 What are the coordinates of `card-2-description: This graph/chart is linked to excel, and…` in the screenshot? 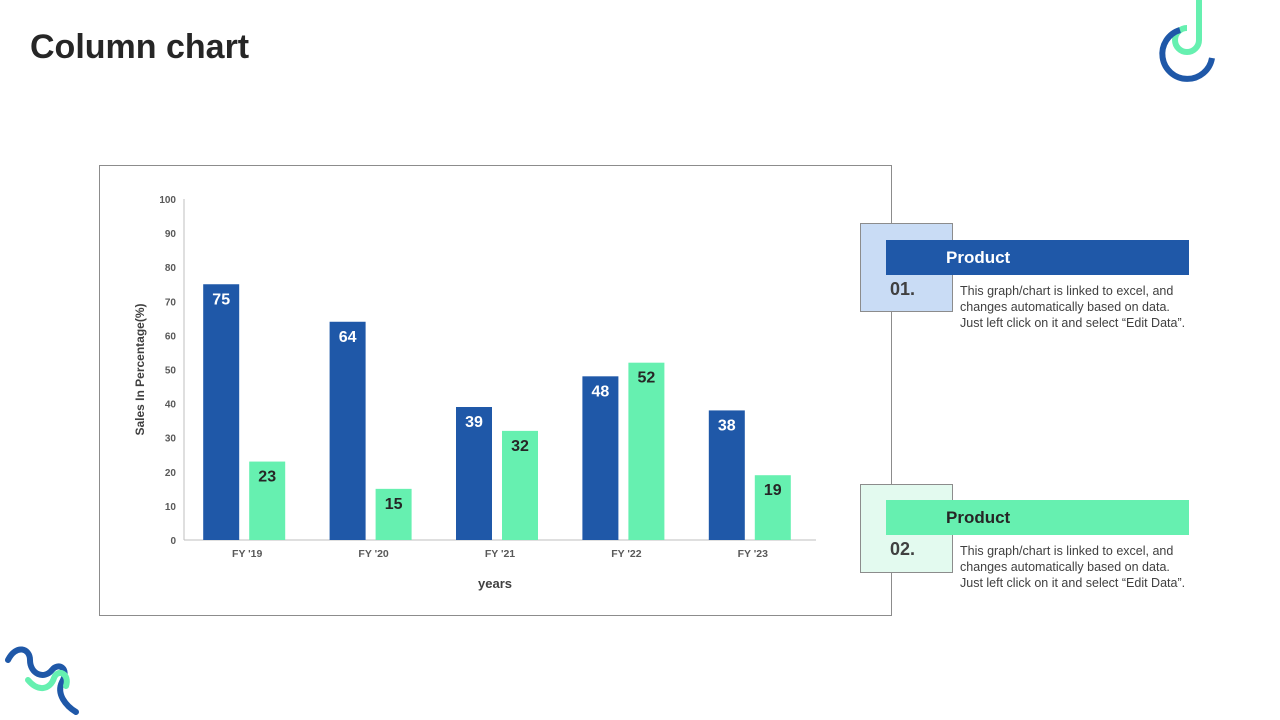 It's located at (1085, 567).